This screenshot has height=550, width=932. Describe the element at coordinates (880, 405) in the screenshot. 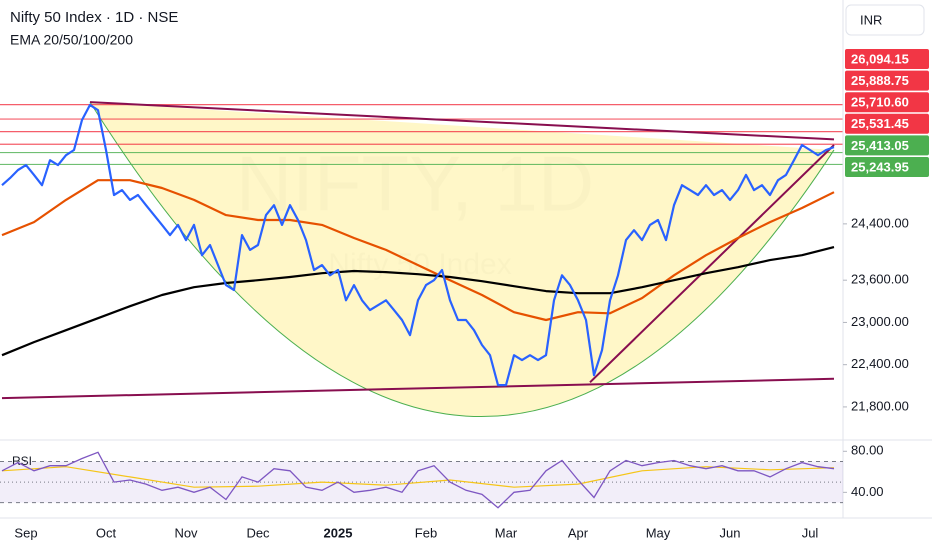

I see `y-tick-label: 21,800.00` at that location.